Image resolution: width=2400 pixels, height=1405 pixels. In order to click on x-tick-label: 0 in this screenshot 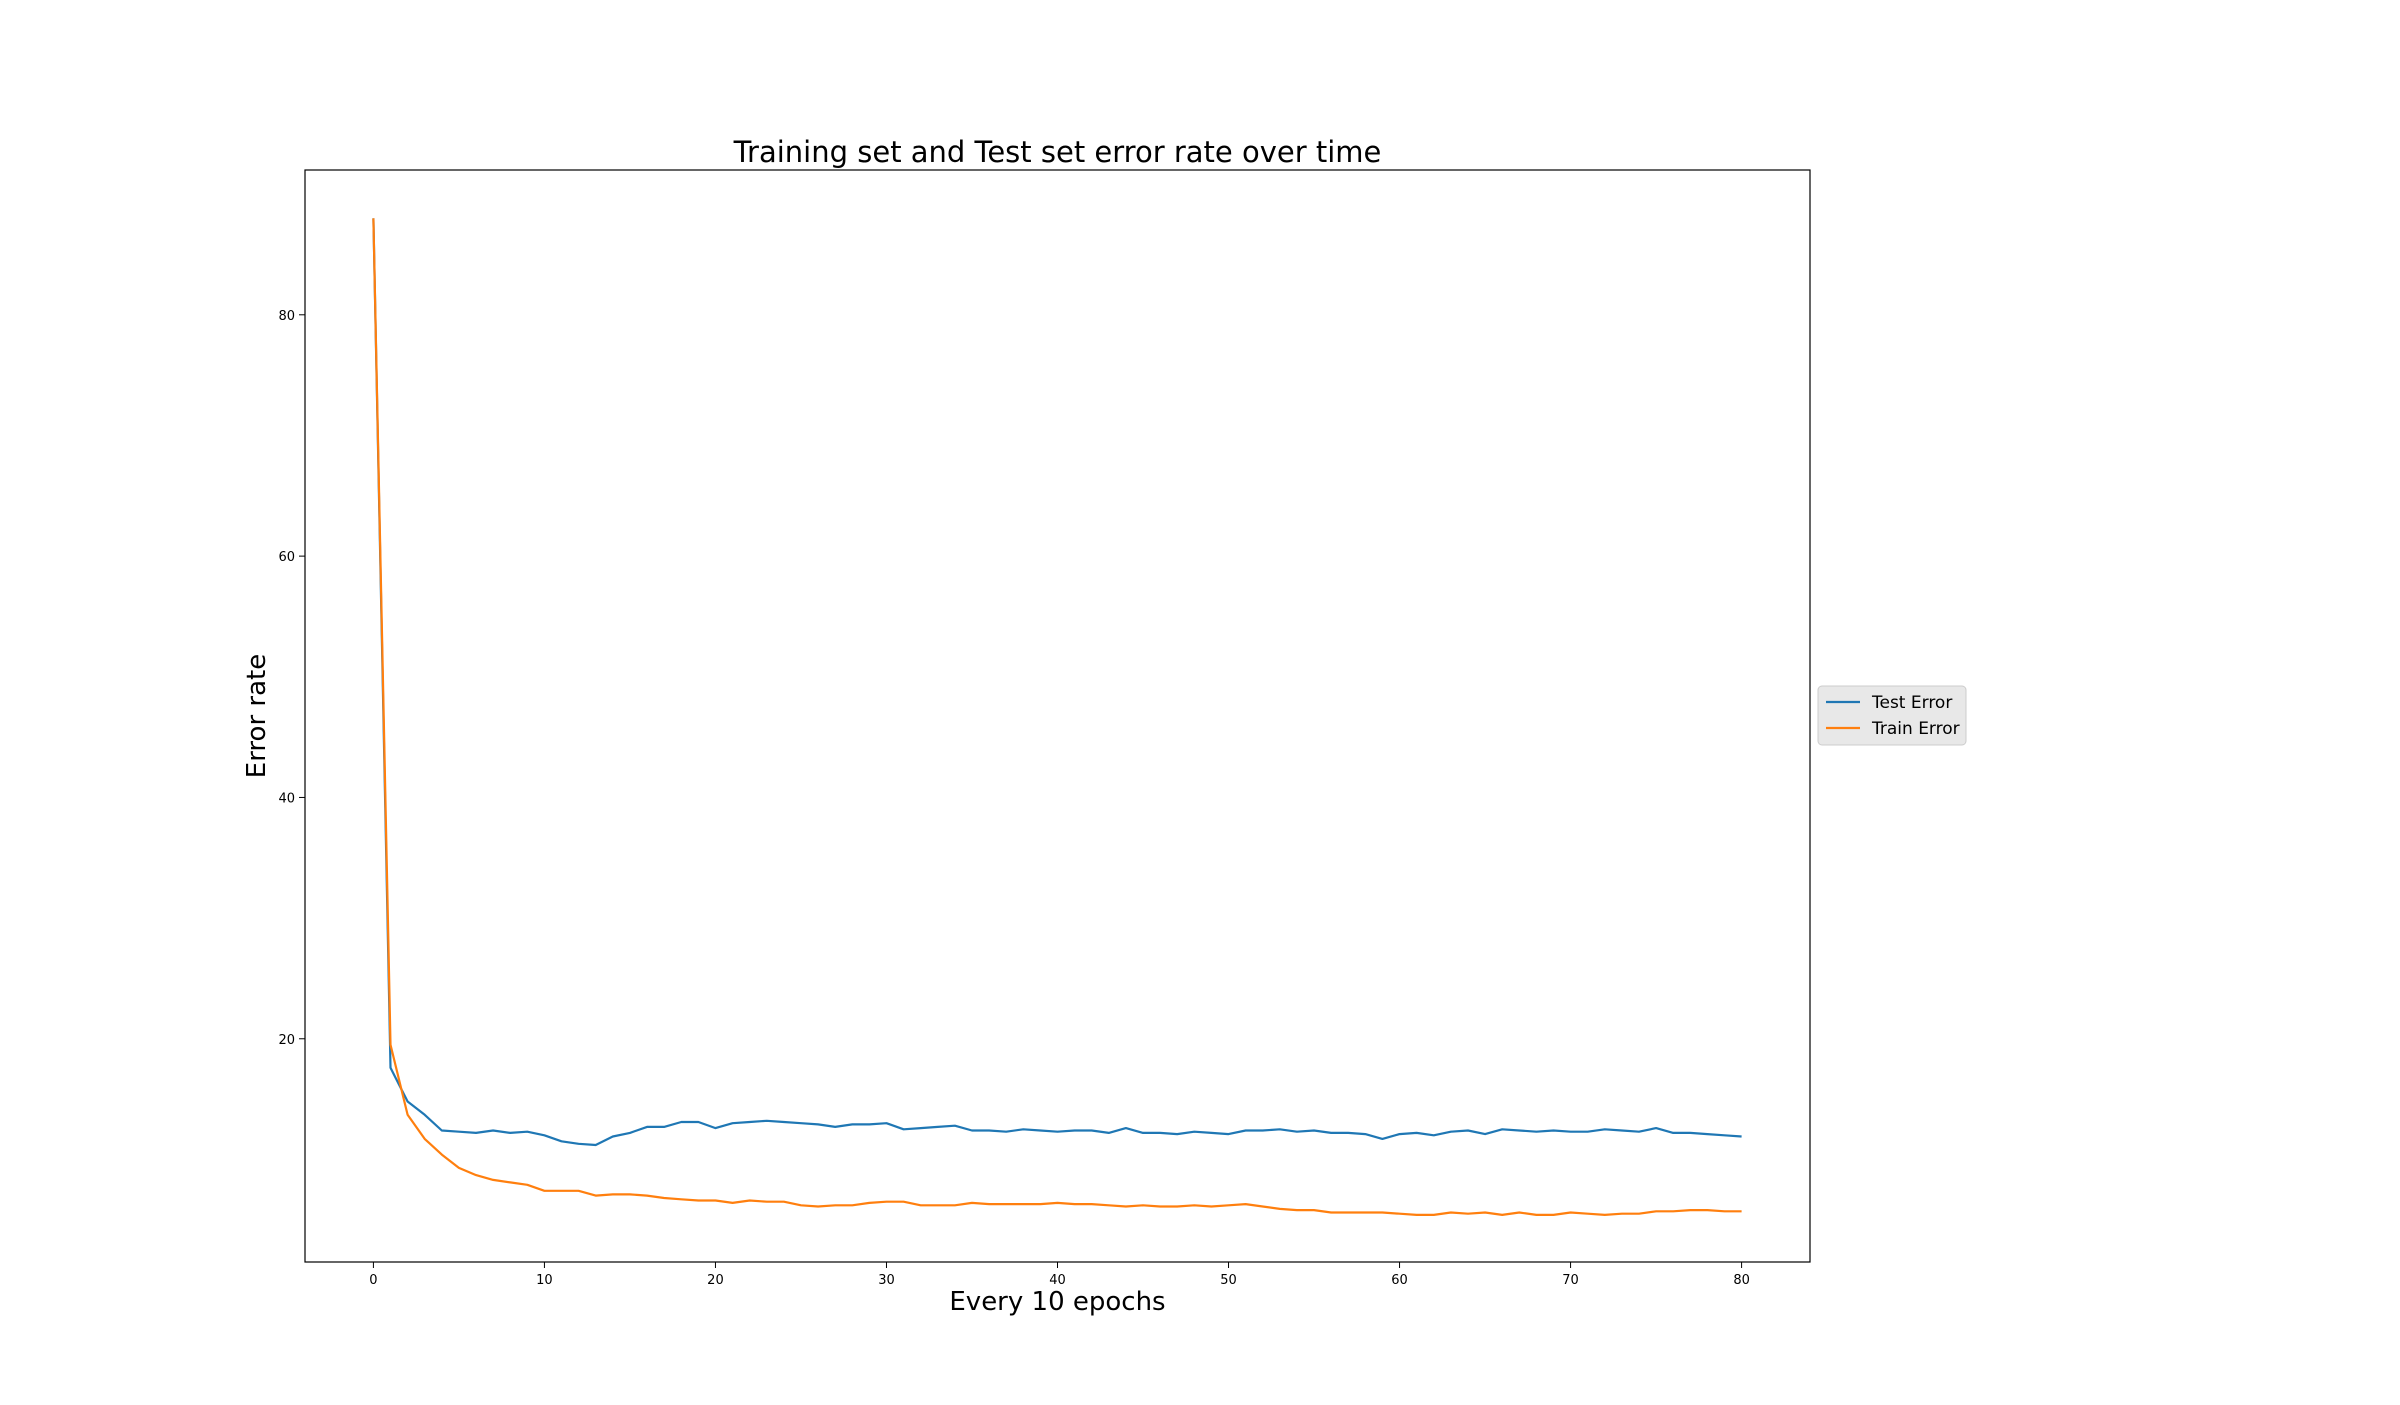, I will do `click(373, 1280)`.